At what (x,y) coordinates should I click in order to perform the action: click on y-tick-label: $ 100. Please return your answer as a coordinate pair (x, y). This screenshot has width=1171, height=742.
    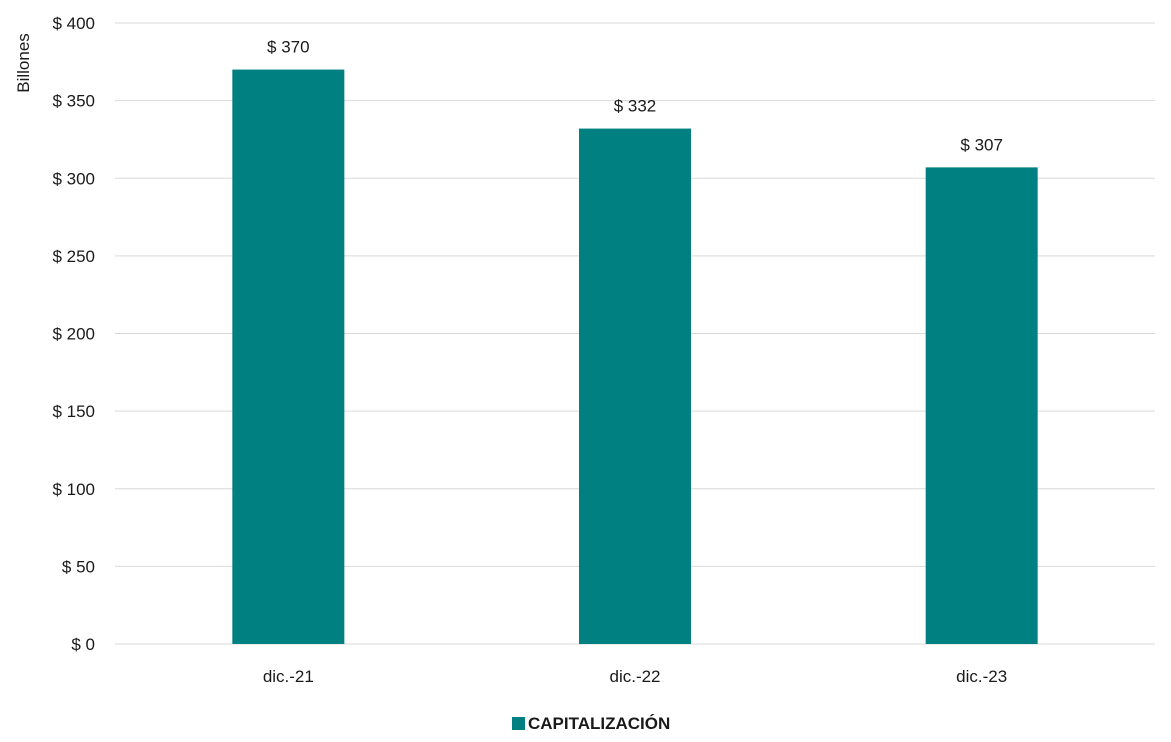
    Looking at the image, I should click on (73, 489).